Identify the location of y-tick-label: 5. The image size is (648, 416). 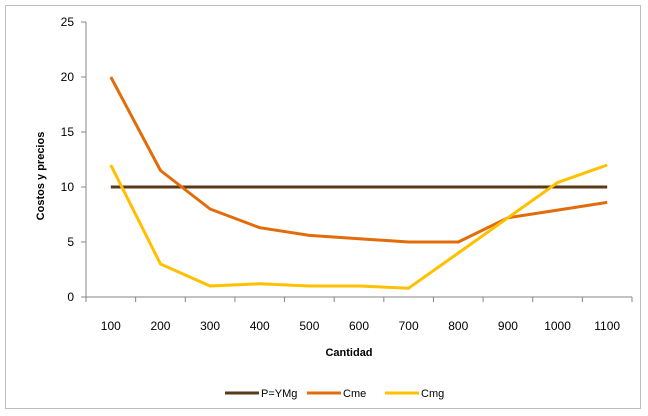
(70, 242).